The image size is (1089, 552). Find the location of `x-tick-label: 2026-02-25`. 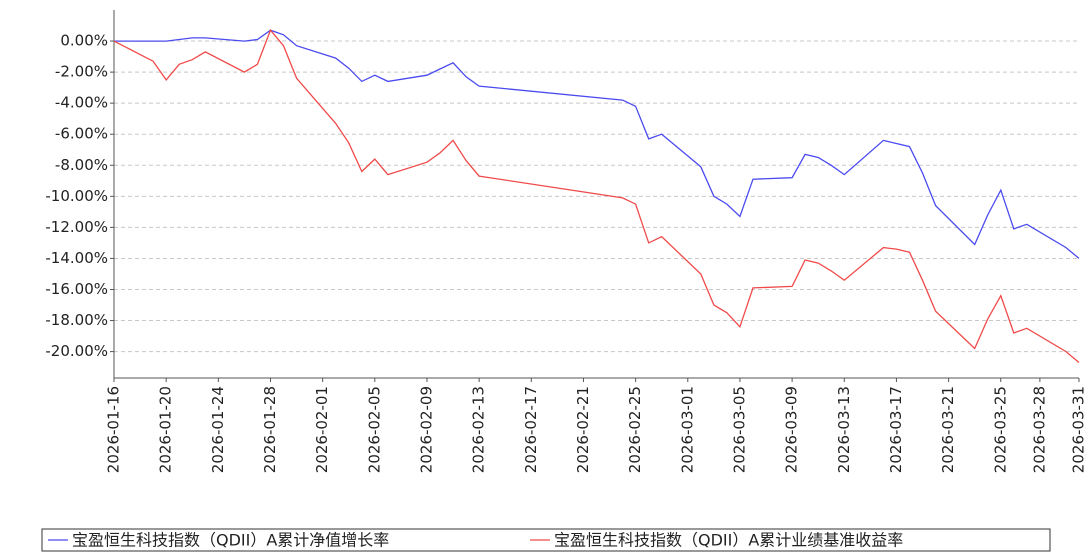

x-tick-label: 2026-02-25 is located at coordinates (635, 429).